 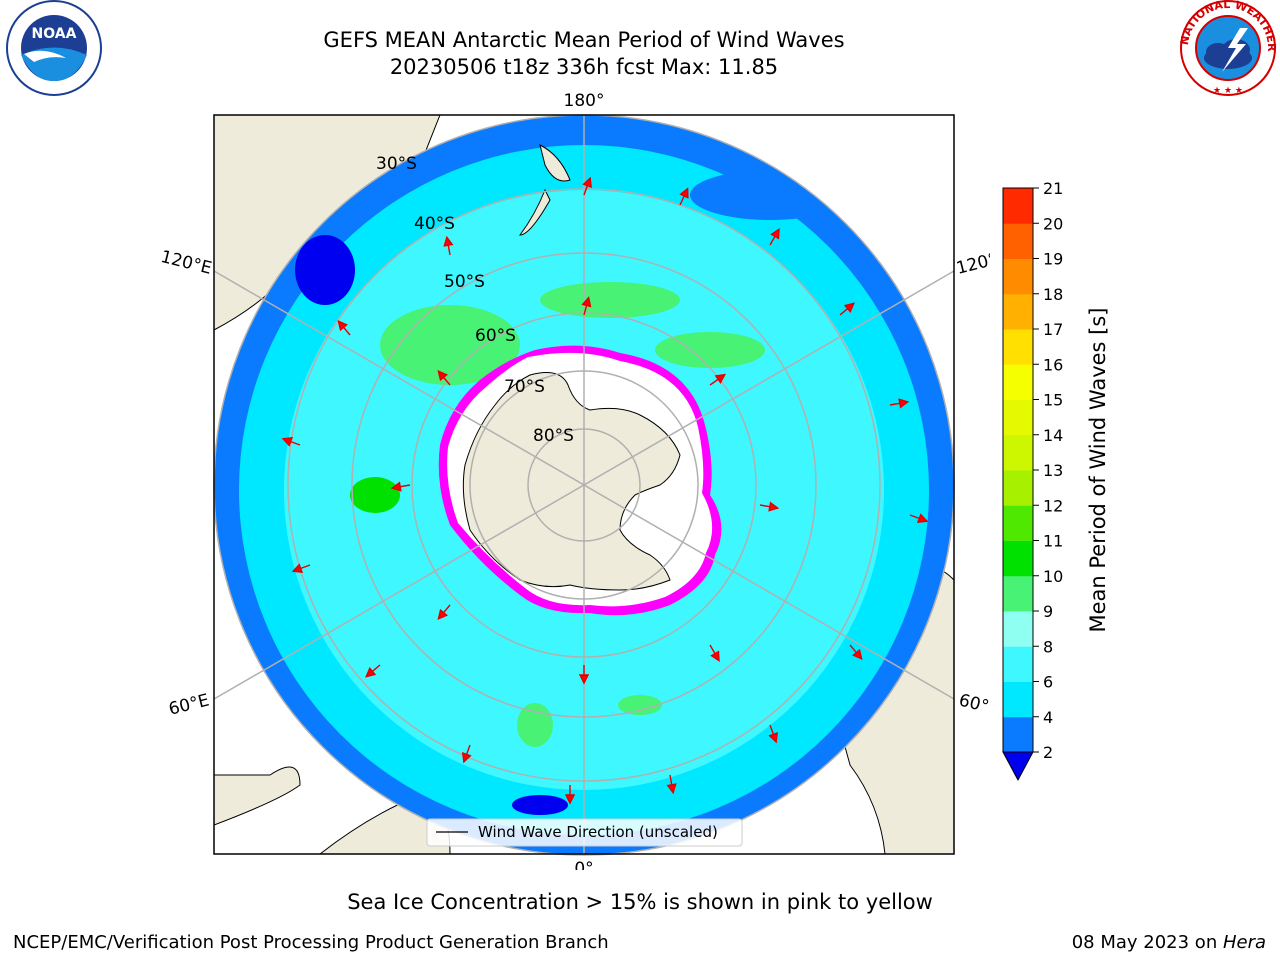 I want to click on colorbar-tick-label: 4, so click(x=1048, y=717).